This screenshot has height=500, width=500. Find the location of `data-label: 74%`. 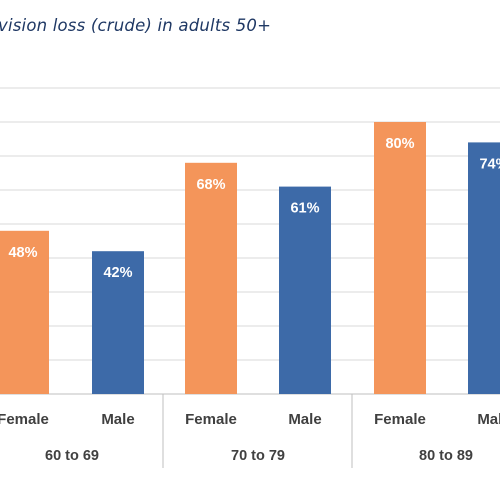

data-label: 74% is located at coordinates (489, 164).